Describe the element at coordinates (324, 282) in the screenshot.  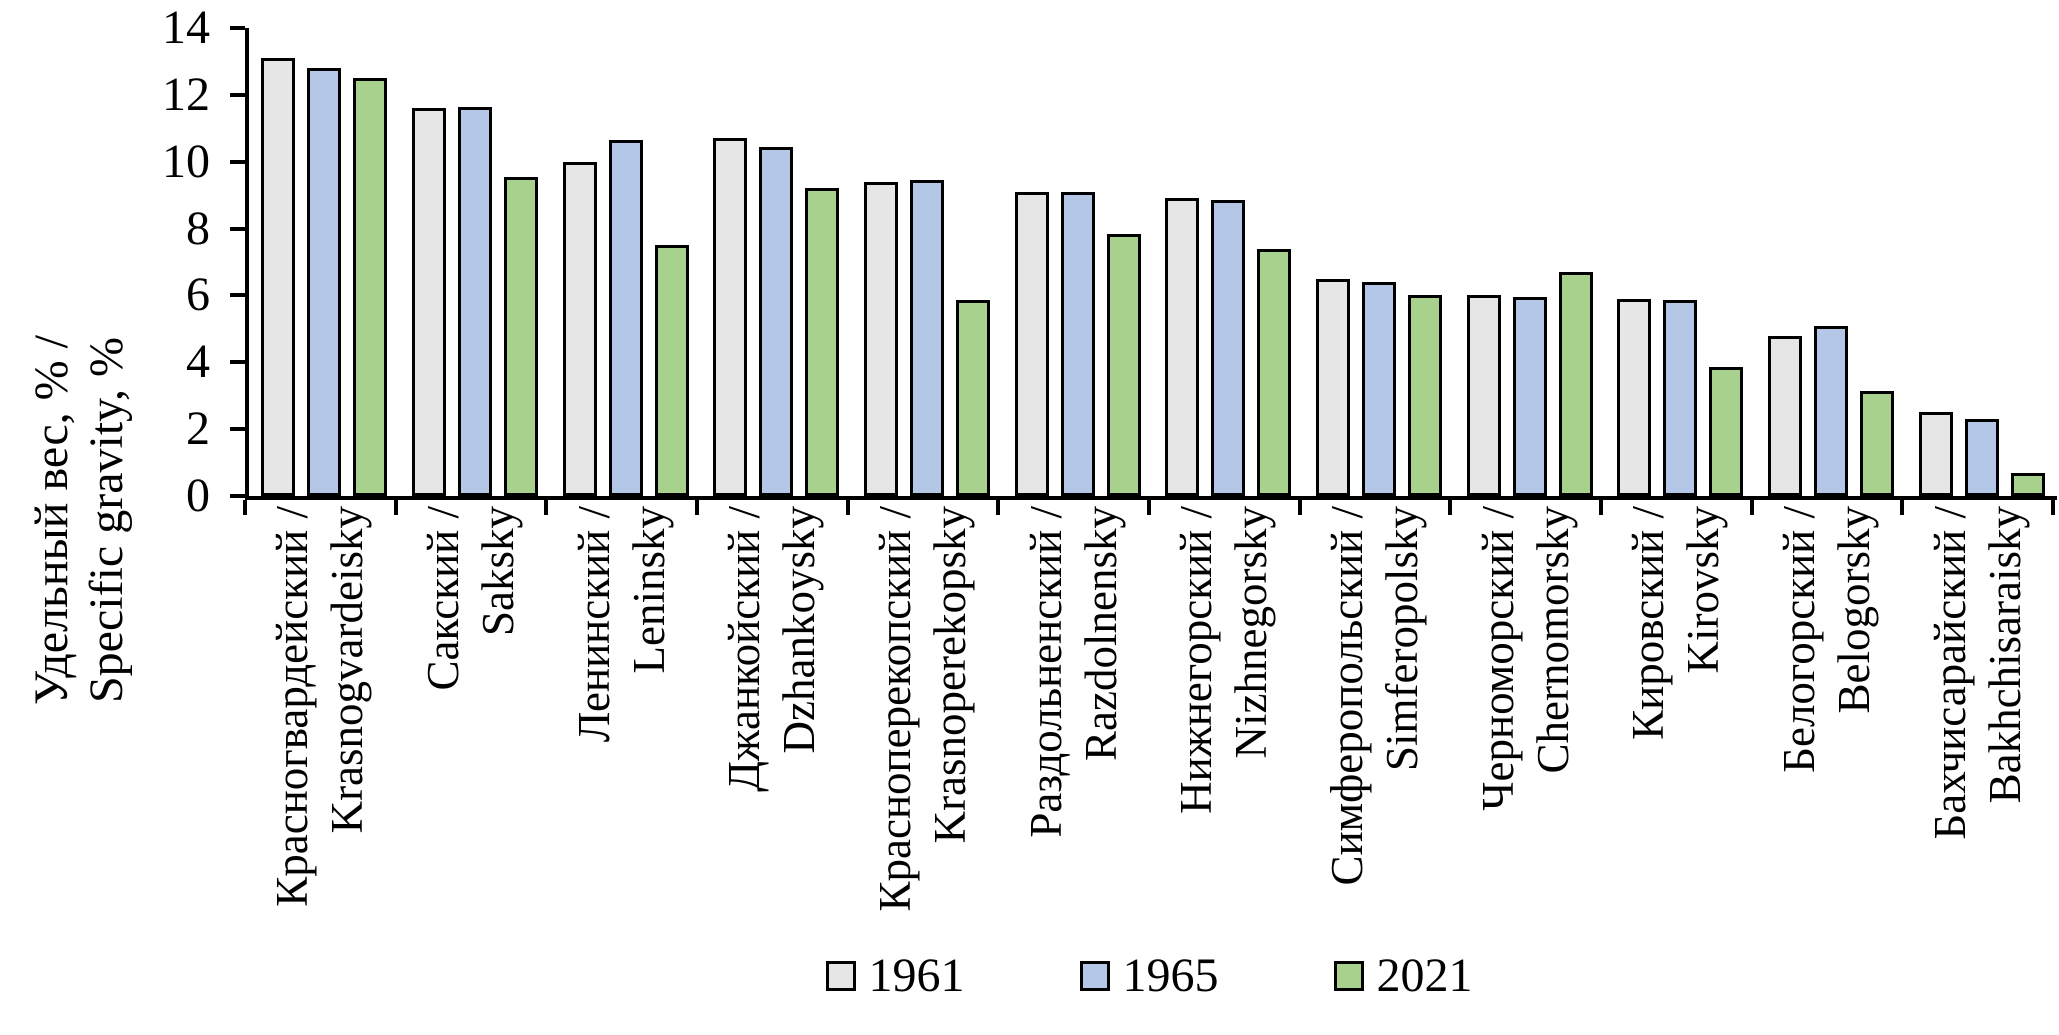
I see `bar-1965-krasnogvardeisky` at that location.